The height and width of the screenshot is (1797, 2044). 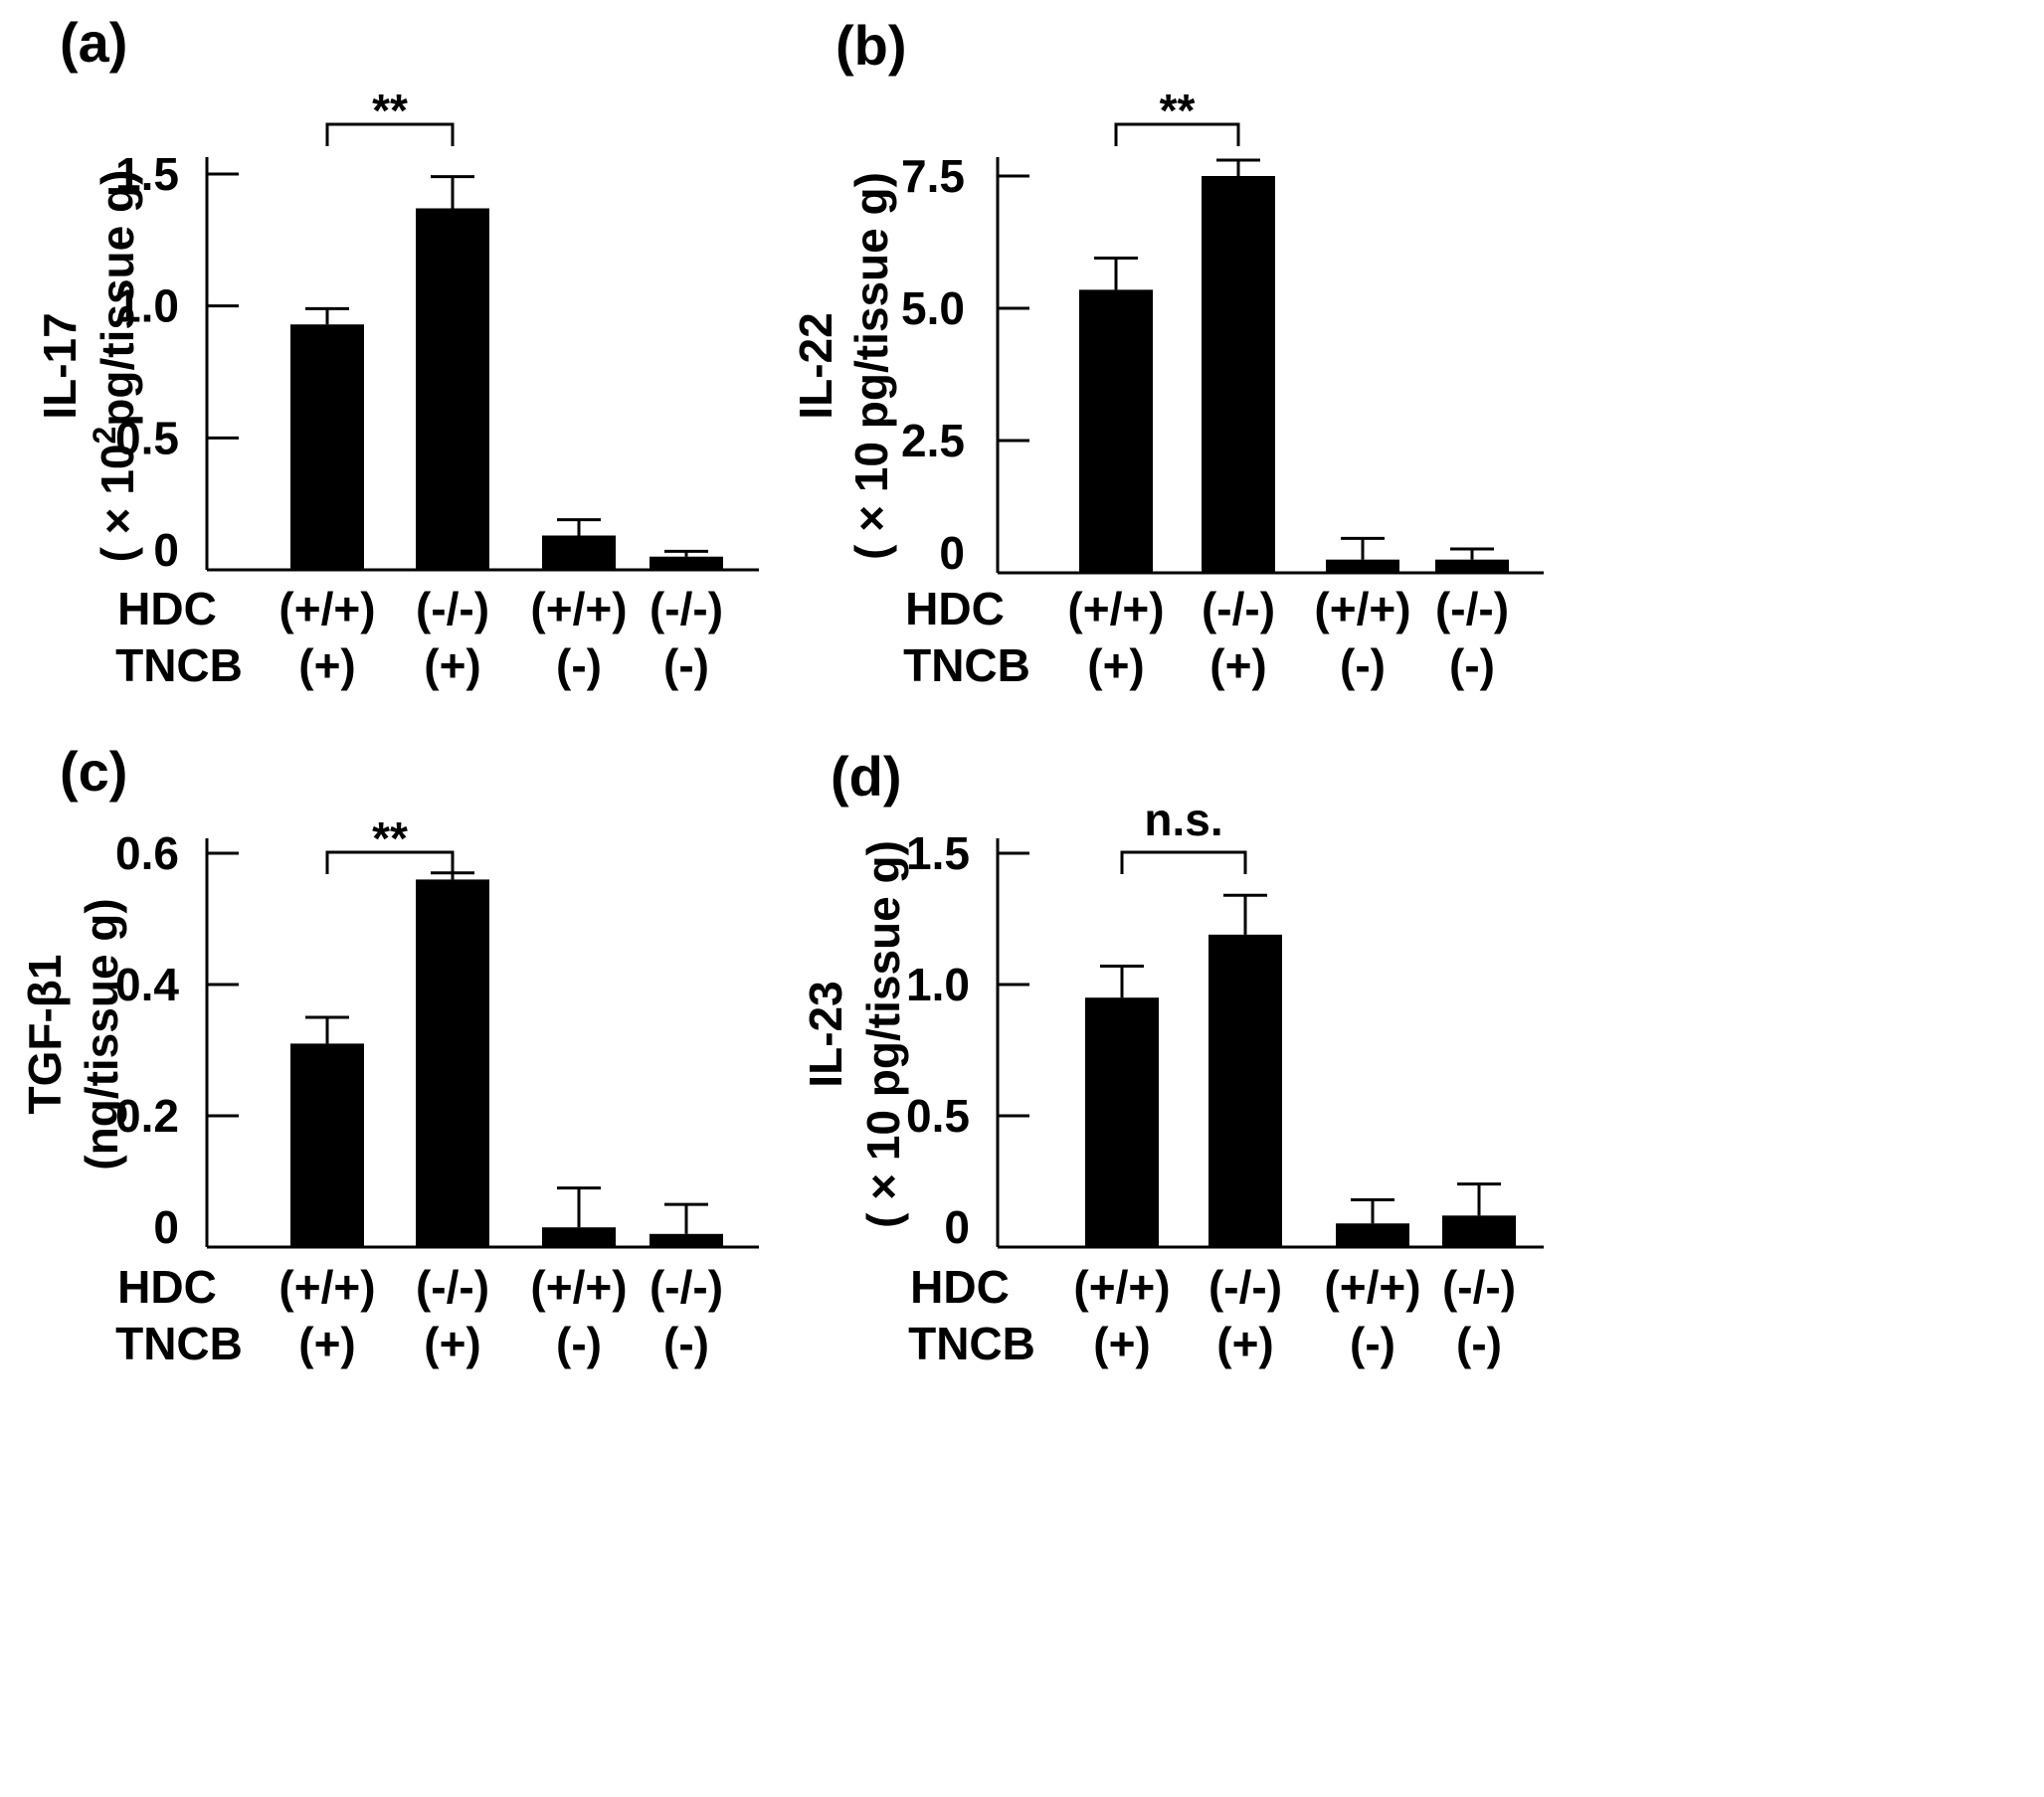 What do you see at coordinates (45, 1035) in the screenshot?
I see `y-axis-label-main: TGF-β1` at bounding box center [45, 1035].